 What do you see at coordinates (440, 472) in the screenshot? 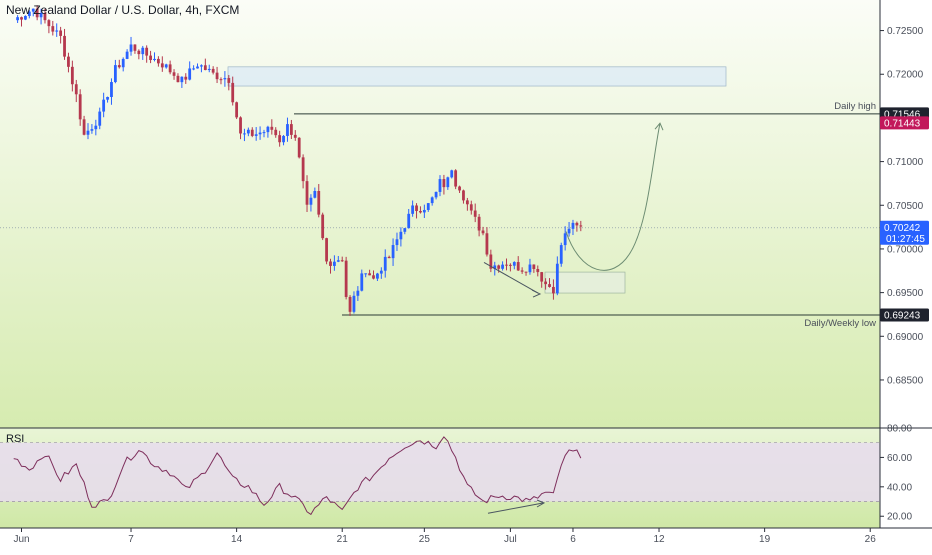
I see `rsi-band` at bounding box center [440, 472].